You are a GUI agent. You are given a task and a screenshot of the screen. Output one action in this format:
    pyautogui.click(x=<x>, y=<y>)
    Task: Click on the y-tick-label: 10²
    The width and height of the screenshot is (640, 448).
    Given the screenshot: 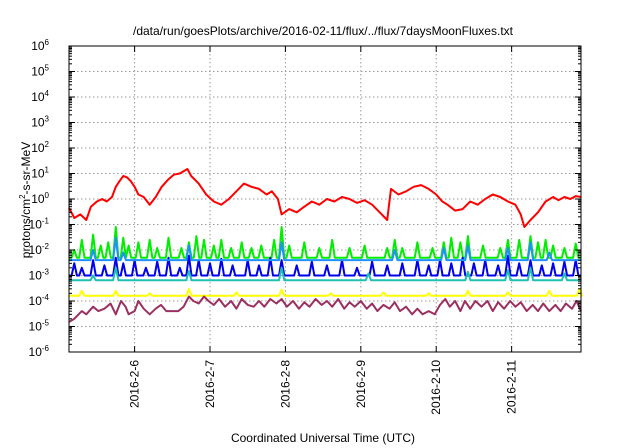 What is the action you would take?
    pyautogui.click(x=40, y=147)
    